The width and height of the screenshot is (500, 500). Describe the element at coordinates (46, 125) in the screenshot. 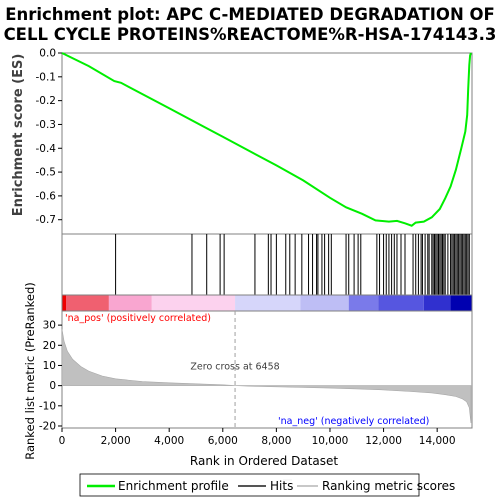

I see `es-y-tick-label: -0.3` at that location.